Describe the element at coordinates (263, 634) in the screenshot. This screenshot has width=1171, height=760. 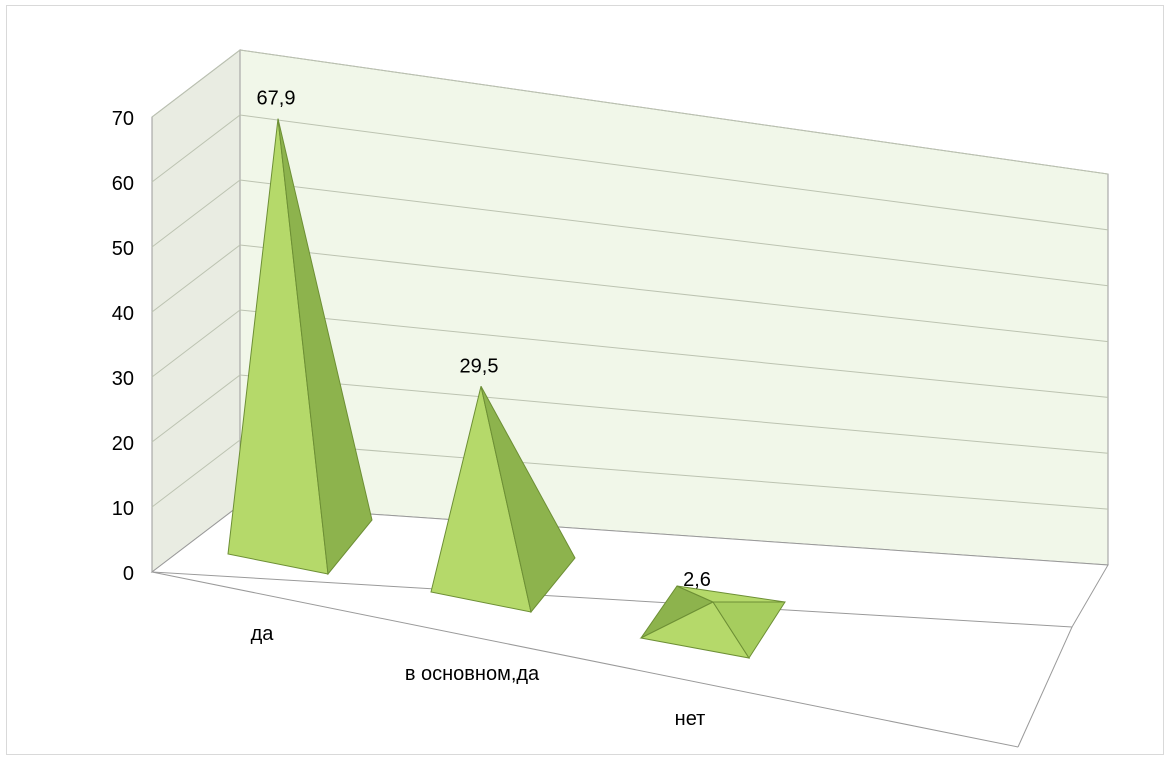
I see `category-label: да` at that location.